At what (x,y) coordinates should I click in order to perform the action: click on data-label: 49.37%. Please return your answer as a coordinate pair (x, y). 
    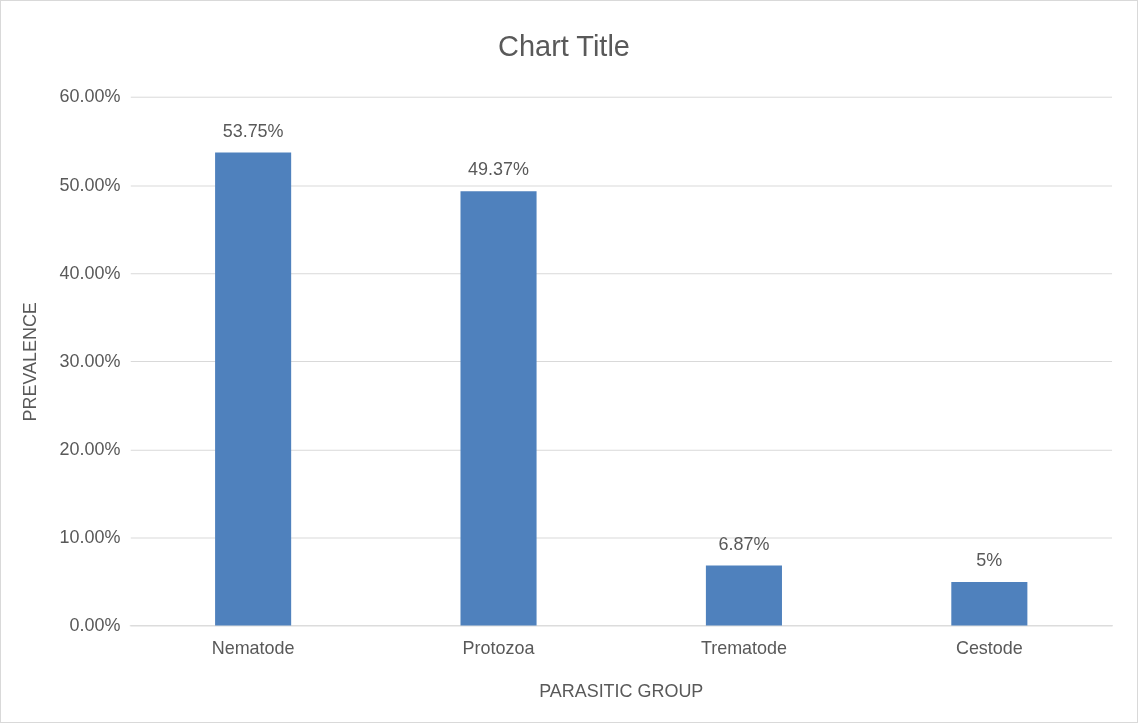
    Looking at the image, I should click on (499, 169).